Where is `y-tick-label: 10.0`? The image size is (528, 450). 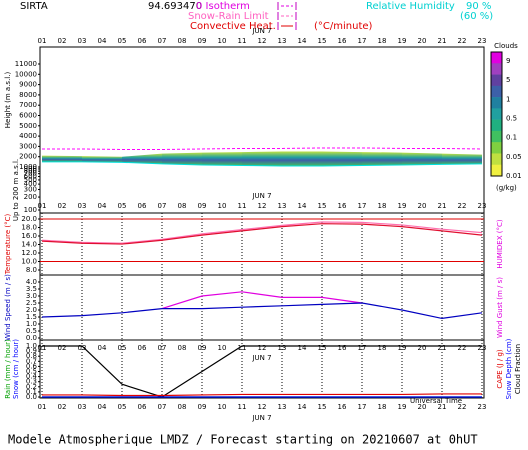 y-tick-label: 10.0 is located at coordinates (29, 262).